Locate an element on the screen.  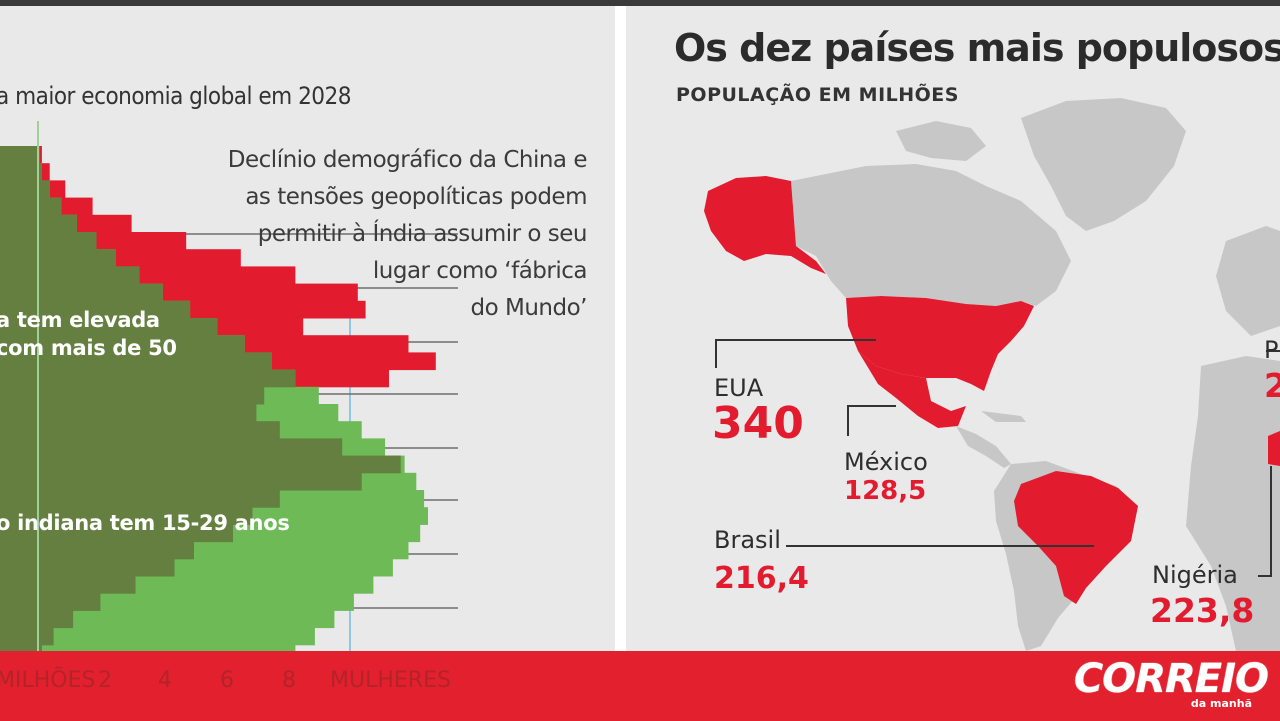
correio-logo: CORREIO da manhã is located at coordinates (1171, 683).